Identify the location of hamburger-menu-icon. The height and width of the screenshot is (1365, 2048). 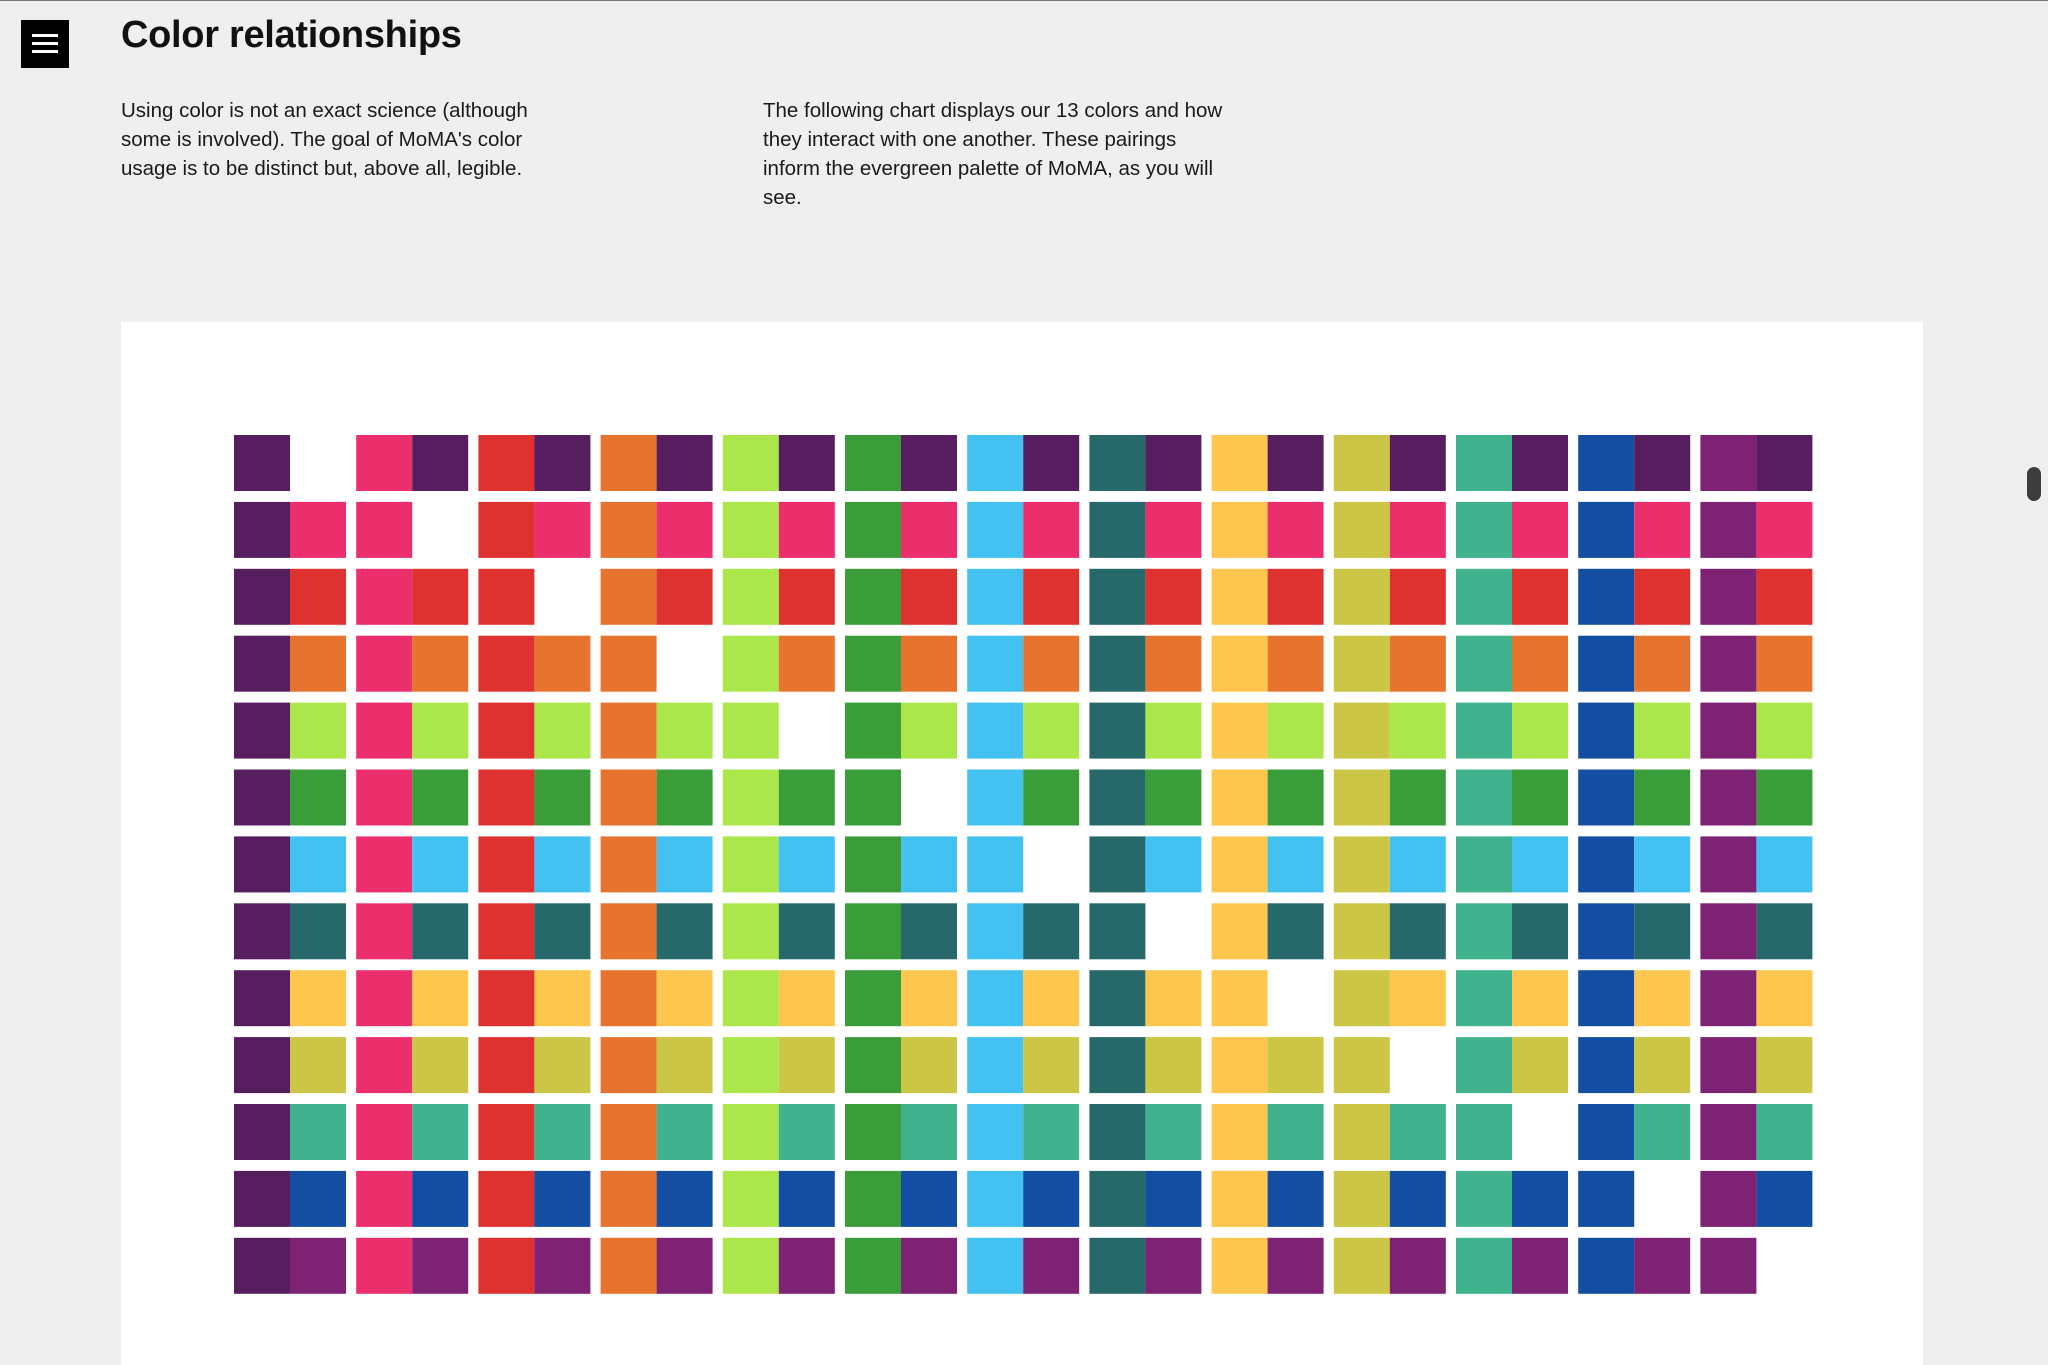
(45, 44).